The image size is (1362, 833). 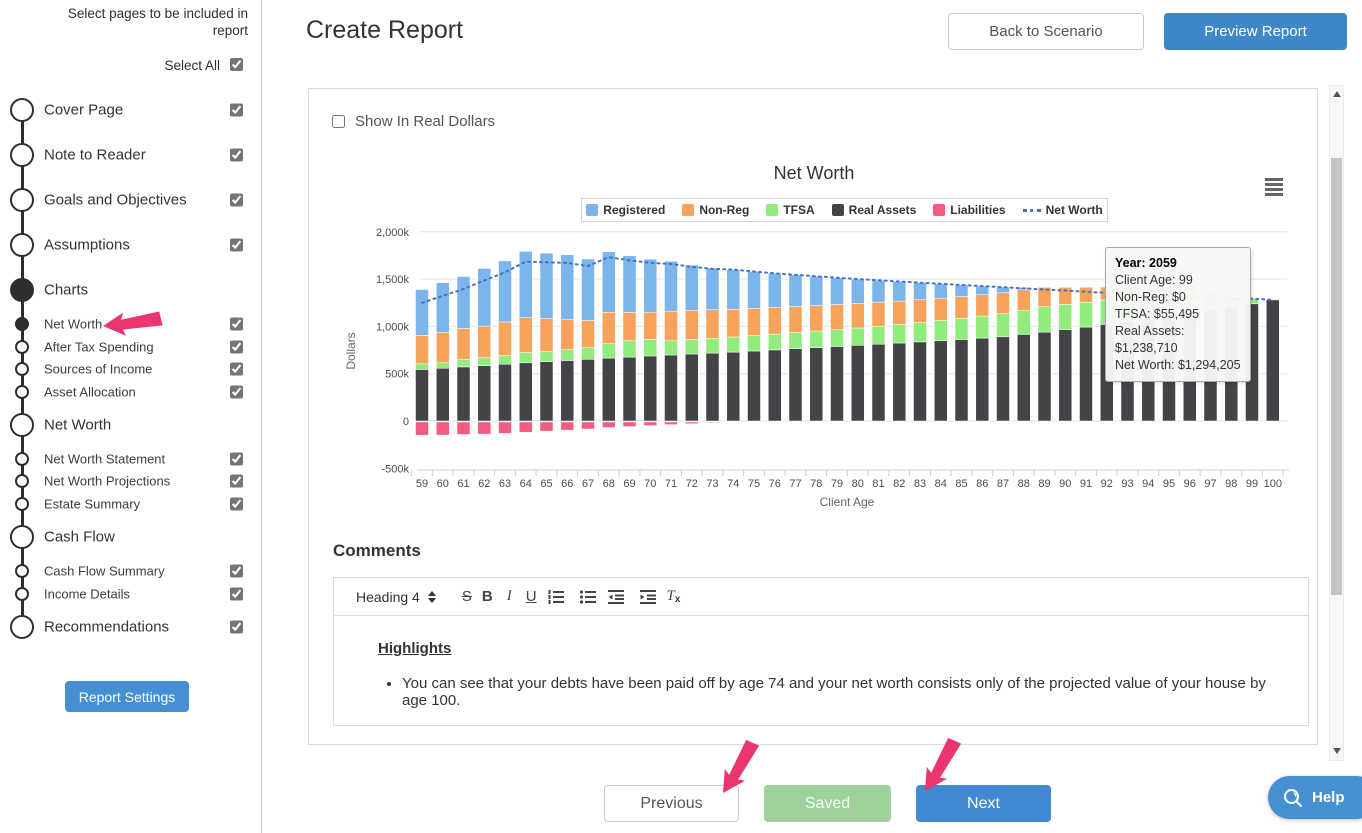 What do you see at coordinates (79, 537) in the screenshot?
I see `sidebar-item-cash-flow-13: Cash Flow` at bounding box center [79, 537].